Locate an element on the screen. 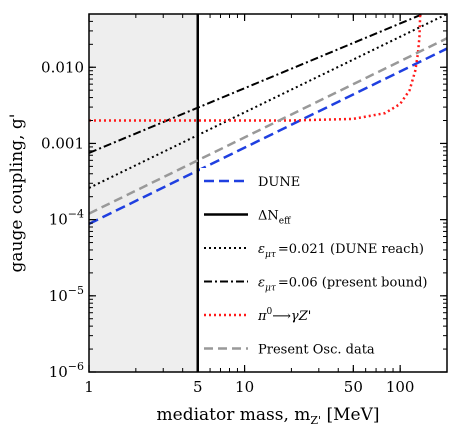 The width and height of the screenshot is (463, 435). y-tick-label: 10⁻⁶ is located at coordinates (66, 370).